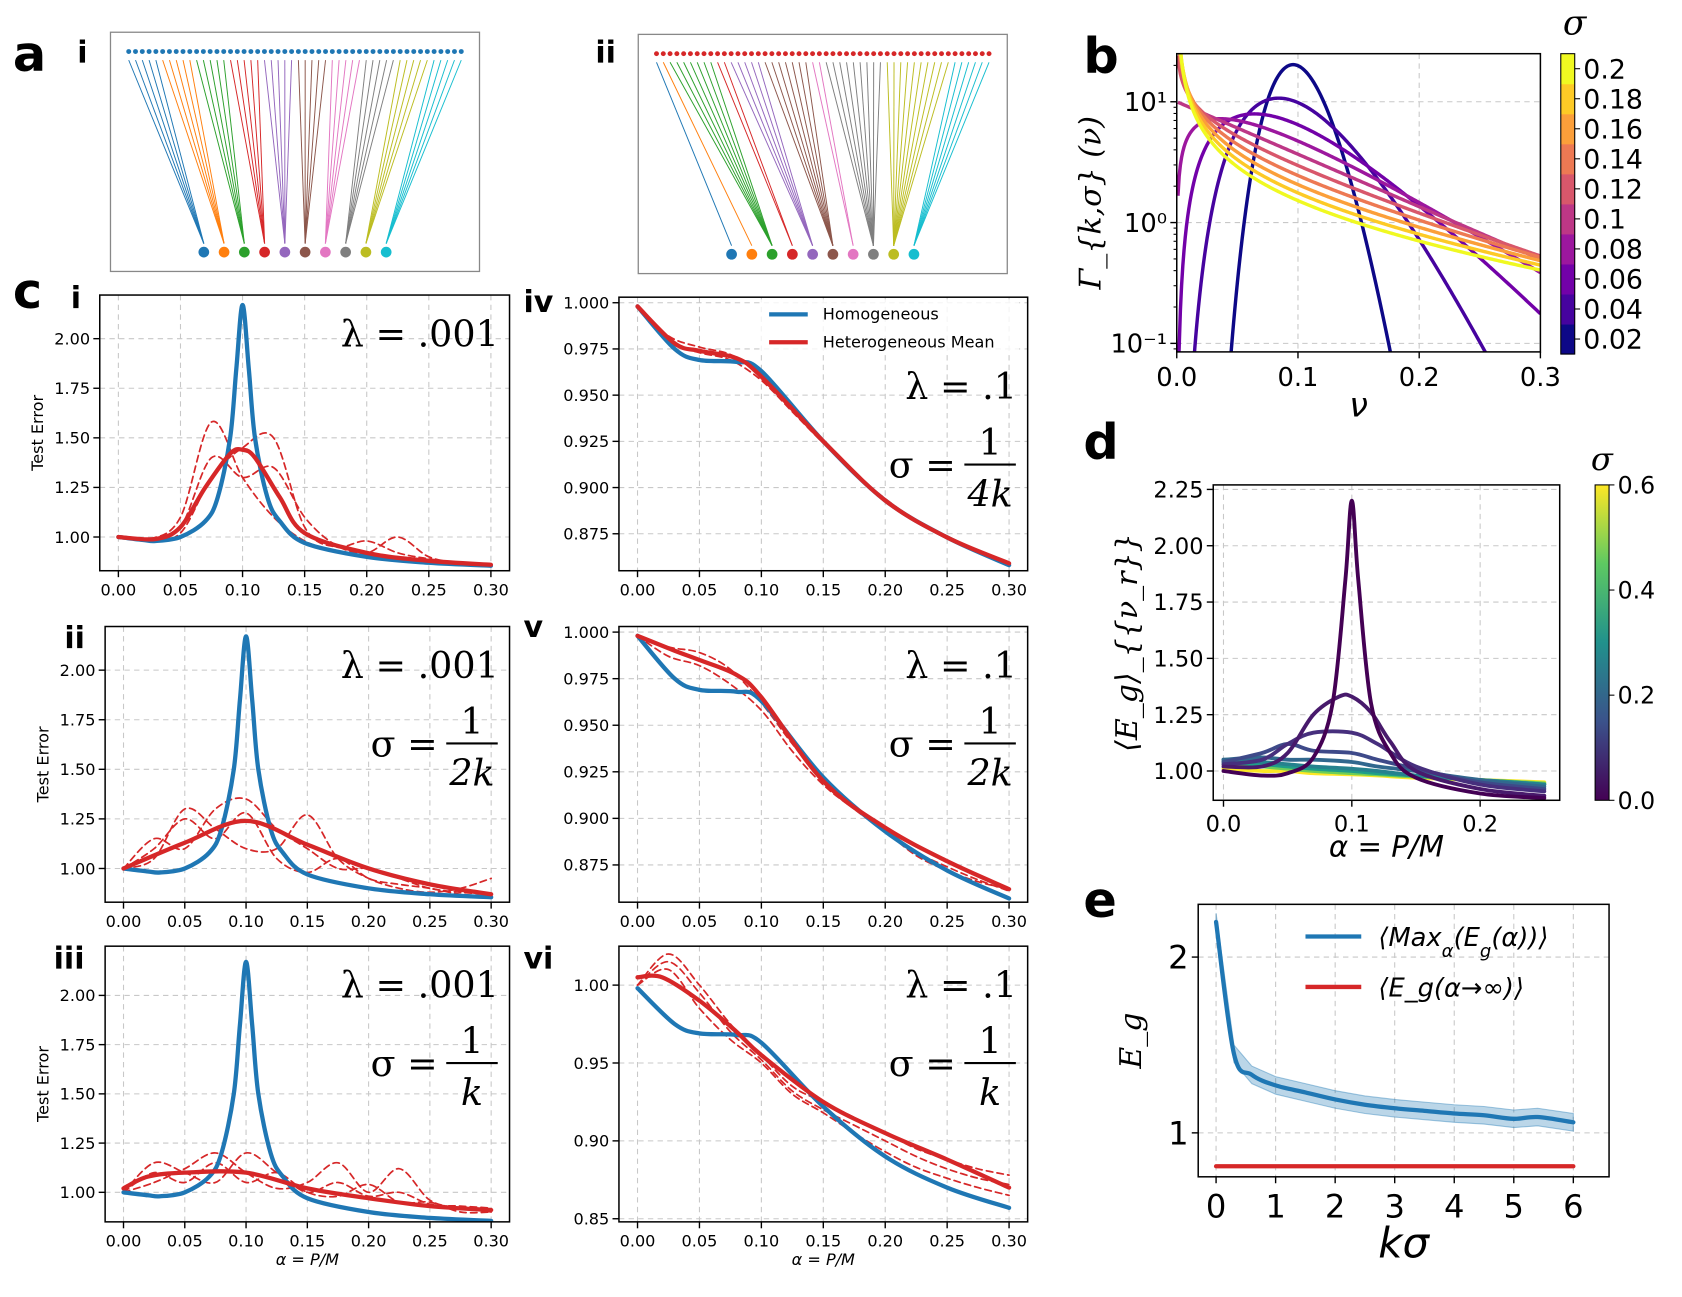 The image size is (1682, 1297). Describe the element at coordinates (1384, 649) in the screenshot. I see `sigma-curve` at that location.